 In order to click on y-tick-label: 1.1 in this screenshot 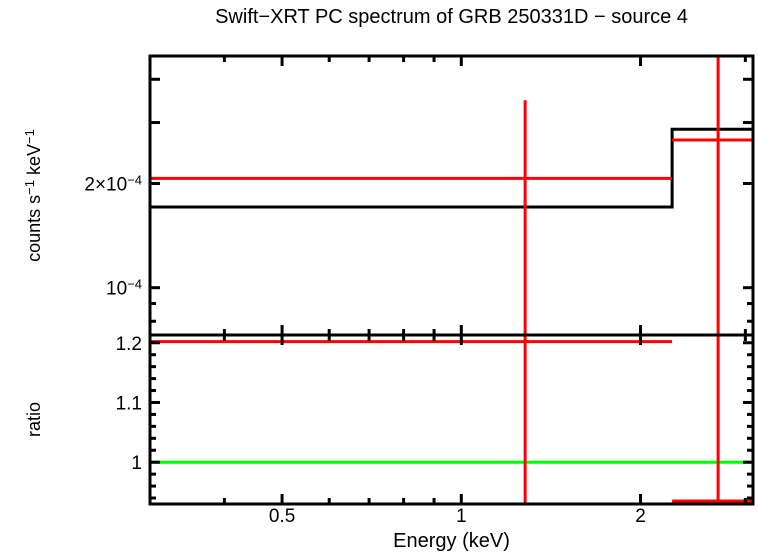, I will do `click(129, 403)`.